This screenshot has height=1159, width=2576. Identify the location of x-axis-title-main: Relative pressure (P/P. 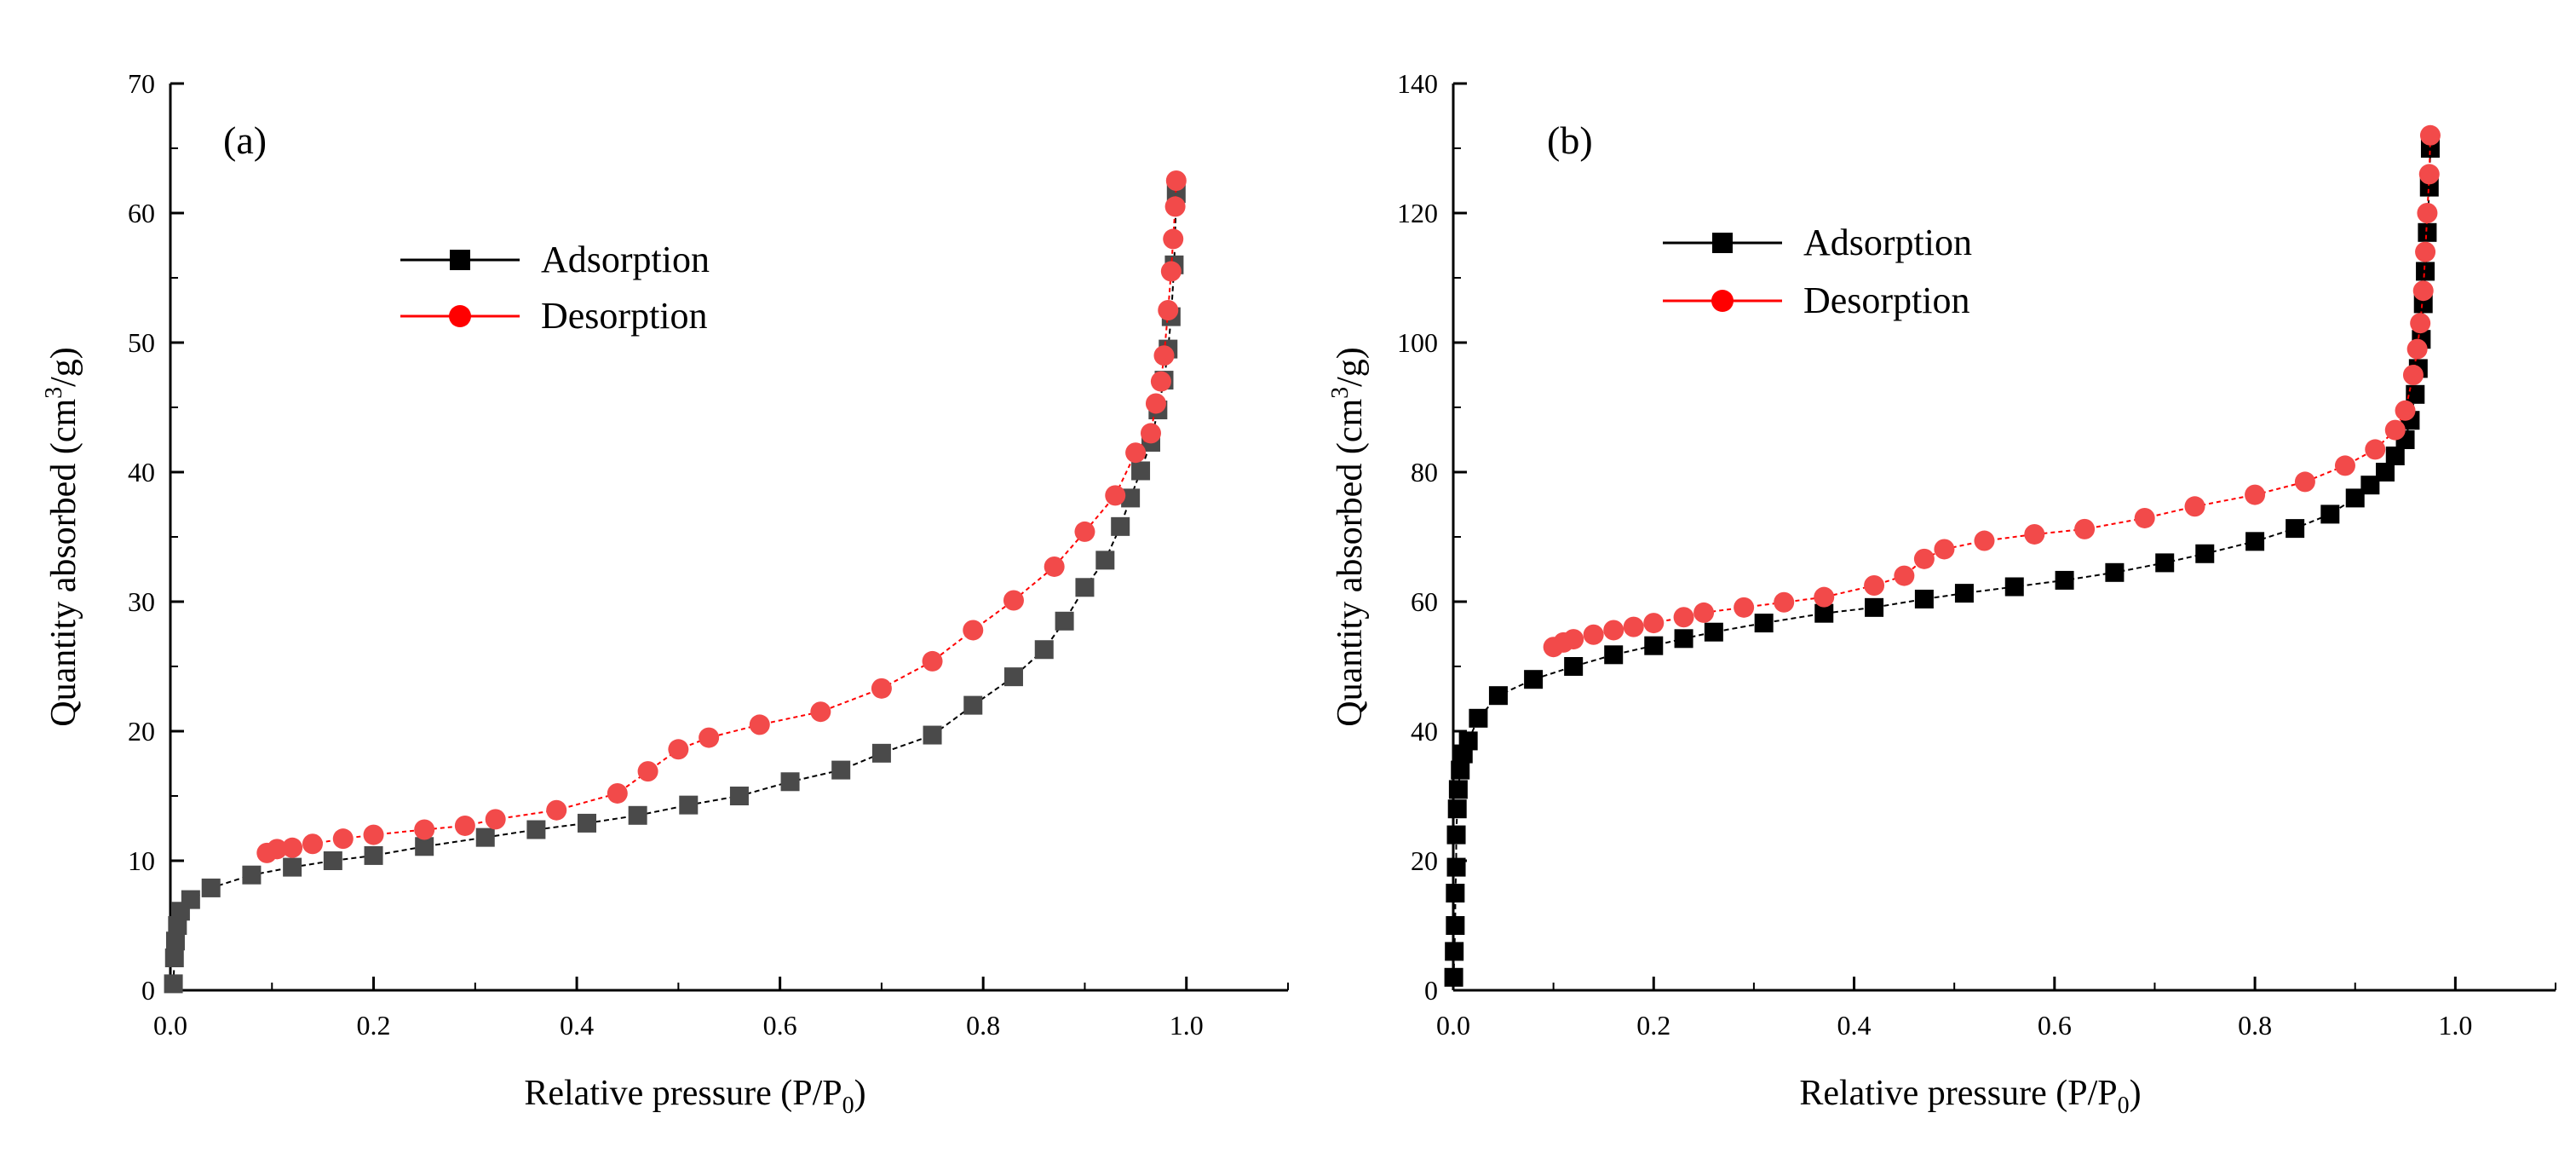
(683, 1093).